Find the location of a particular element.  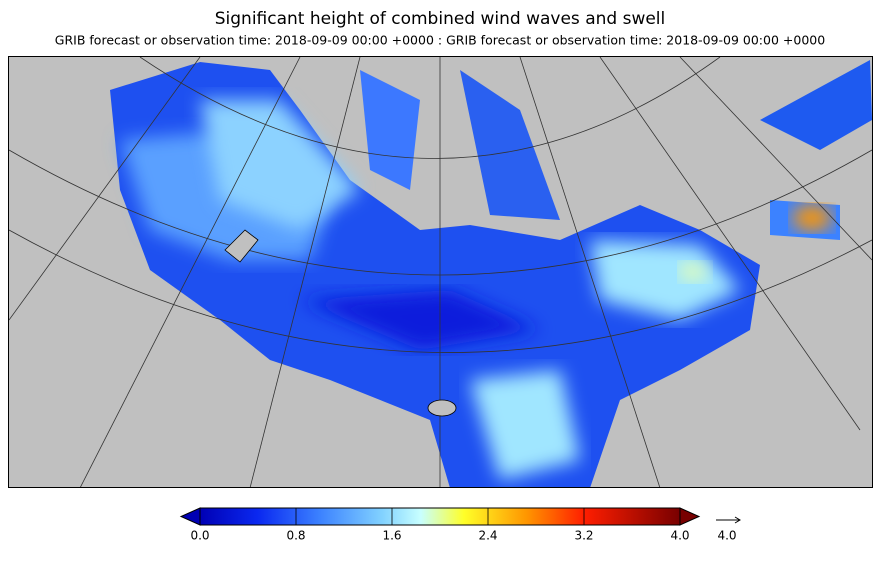

vector-legend-label: 4.0 is located at coordinates (726, 536).